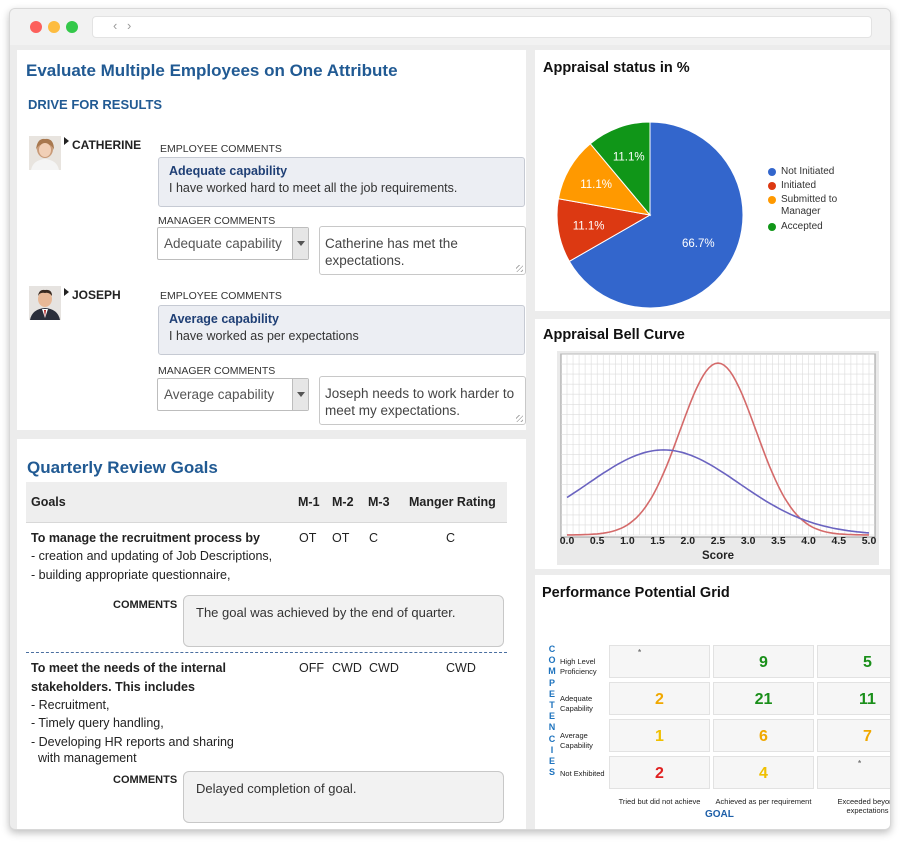  I want to click on avatar-catherine, so click(45, 153).